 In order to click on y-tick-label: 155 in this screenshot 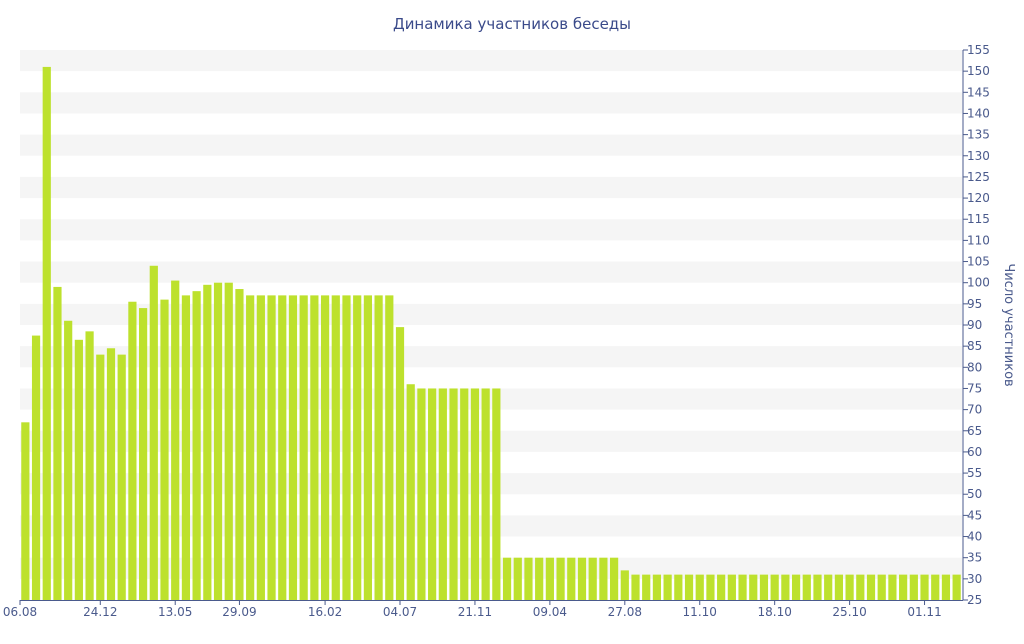, I will do `click(978, 50)`.